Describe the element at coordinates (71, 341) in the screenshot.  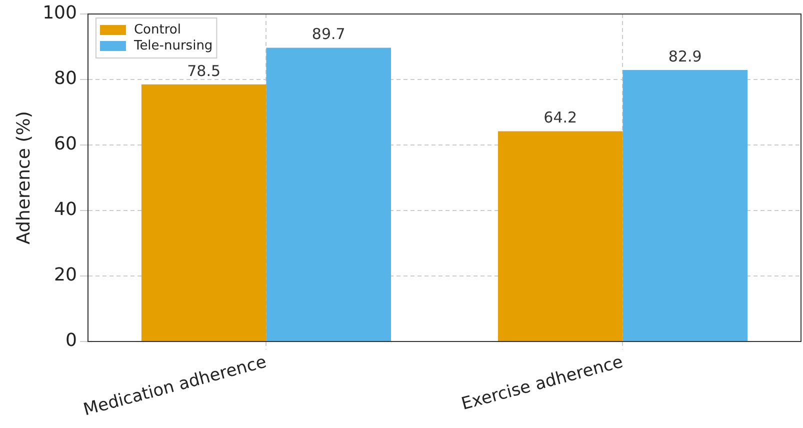
I see `y-tick-label: 0` at that location.